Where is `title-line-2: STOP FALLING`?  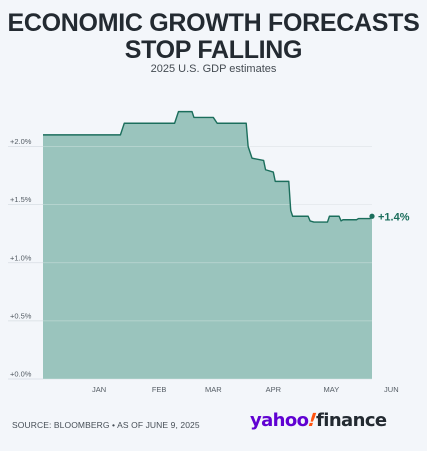 title-line-2: STOP FALLING is located at coordinates (213, 50).